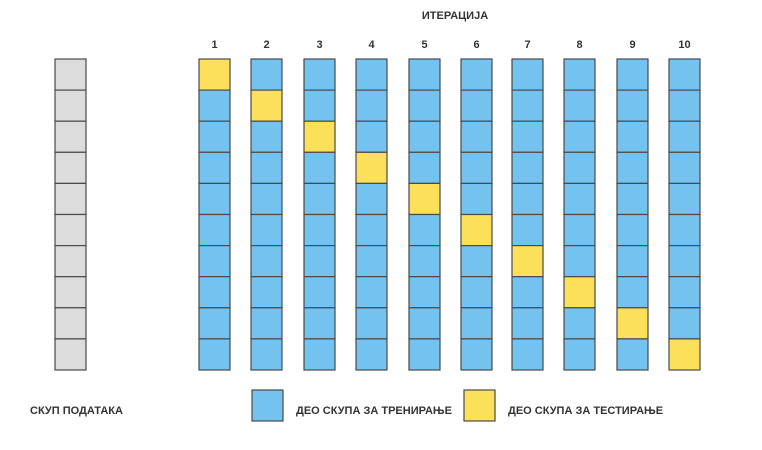  What do you see at coordinates (527, 45) in the screenshot?
I see `iteration-number: 7` at bounding box center [527, 45].